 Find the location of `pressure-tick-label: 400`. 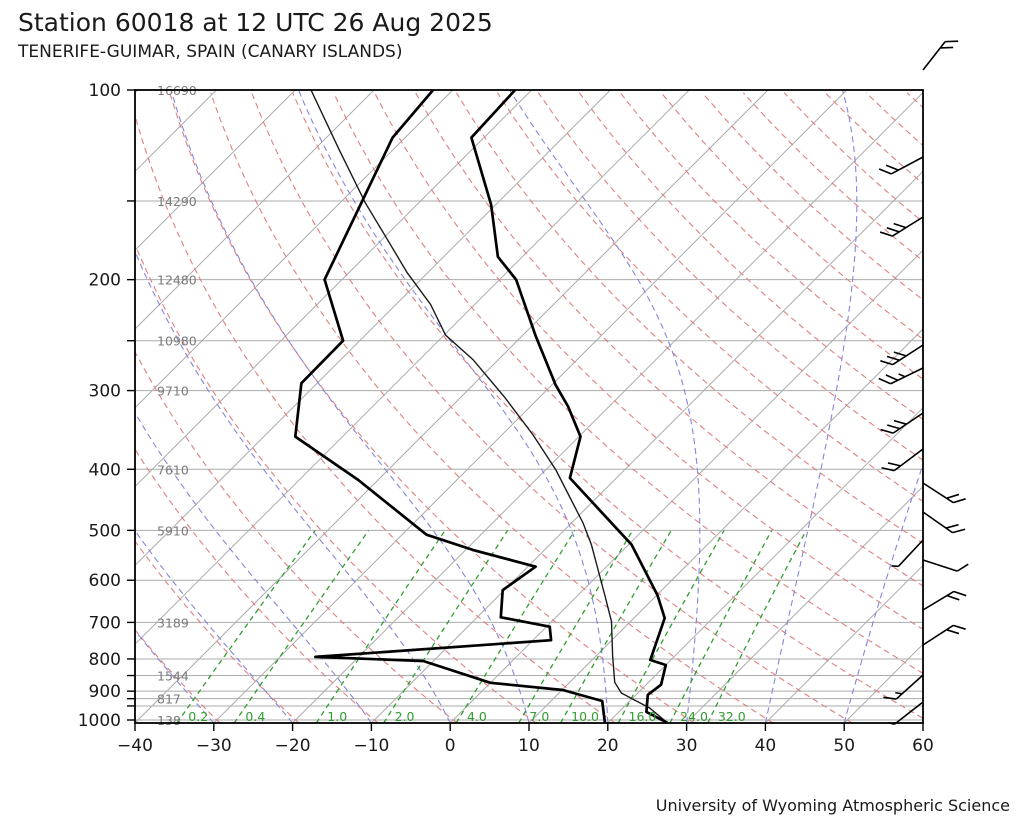

pressure-tick-label: 400 is located at coordinates (105, 470).